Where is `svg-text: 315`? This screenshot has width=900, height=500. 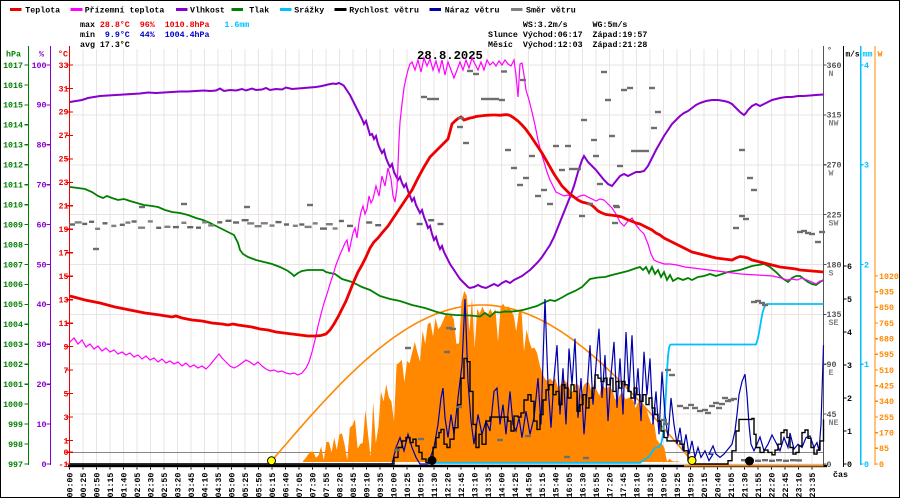 svg-text: 315 is located at coordinates (834, 116).